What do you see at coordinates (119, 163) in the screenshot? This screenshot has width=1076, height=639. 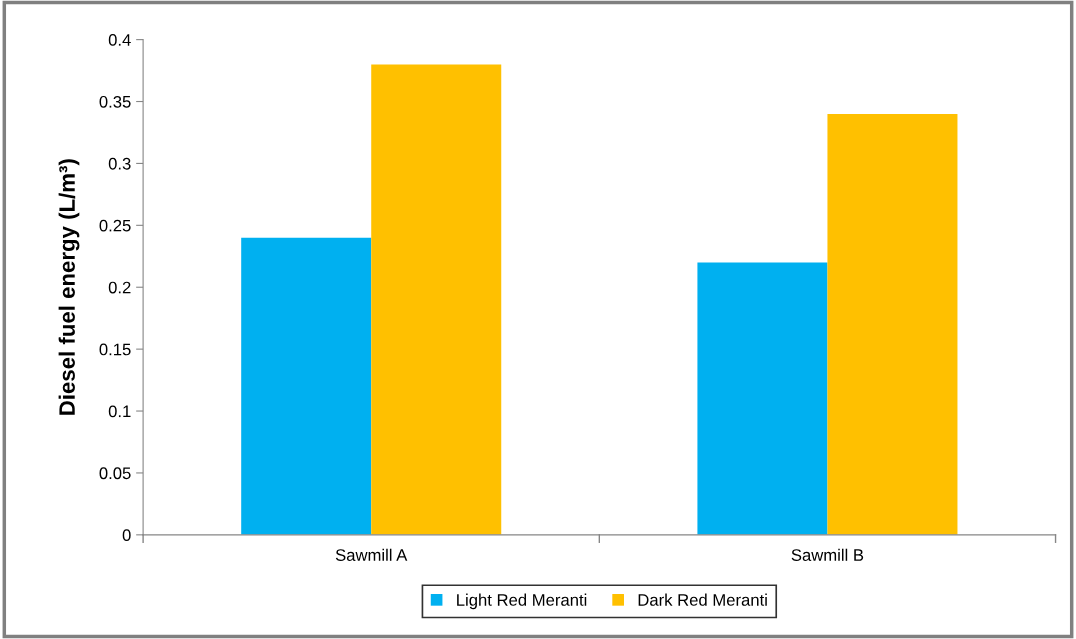 I see `y-tick-label: 0.3` at bounding box center [119, 163].